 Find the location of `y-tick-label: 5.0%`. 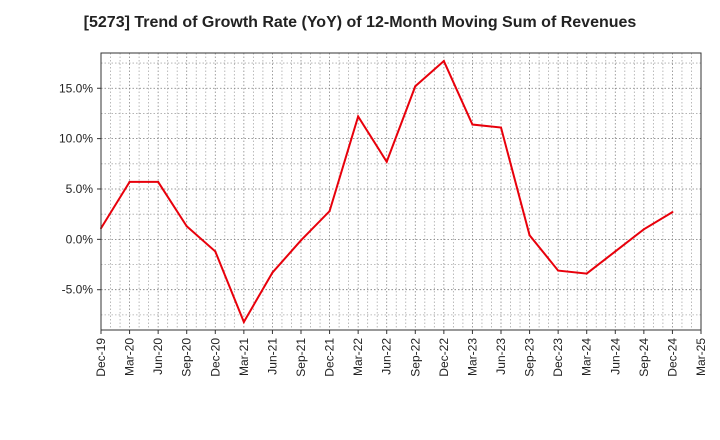

y-tick-label: 5.0% is located at coordinates (80, 189).